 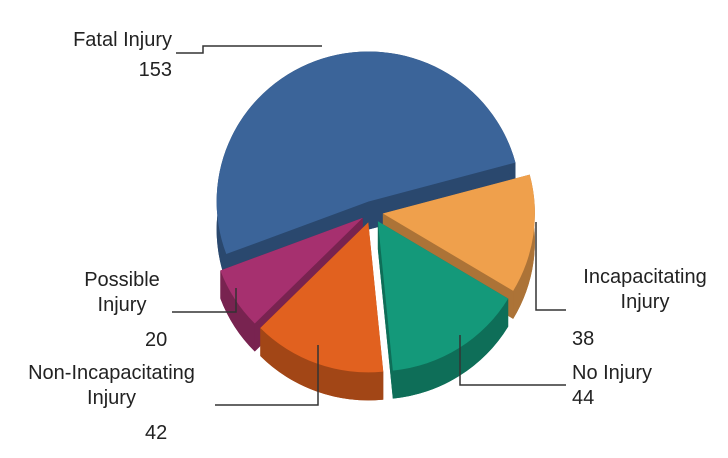 I want to click on slice-value: 38, so click(x=583, y=339).